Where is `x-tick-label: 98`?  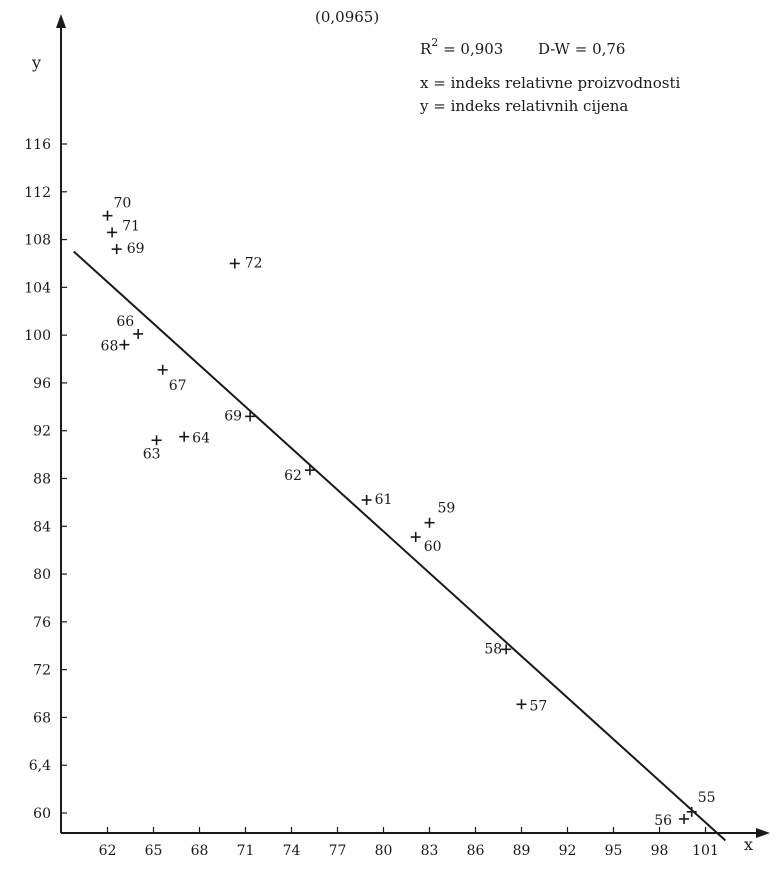
x-tick-label: 98 is located at coordinates (660, 851).